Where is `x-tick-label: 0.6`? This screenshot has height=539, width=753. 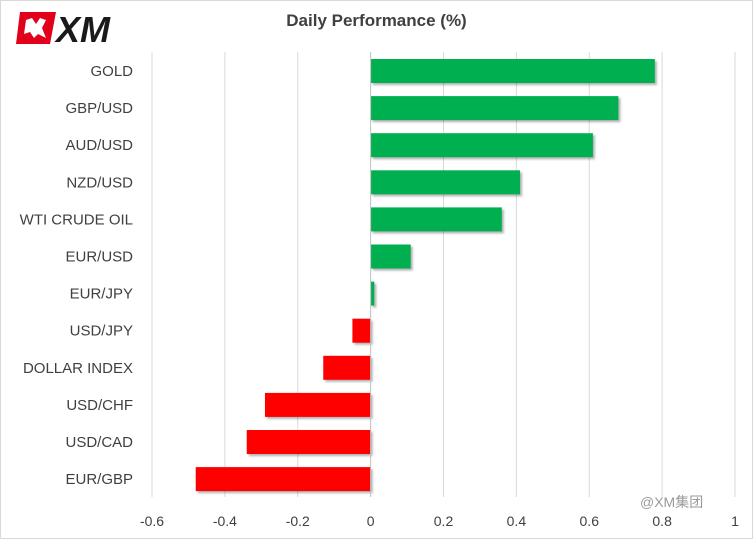 x-tick-label: 0.6 is located at coordinates (590, 521).